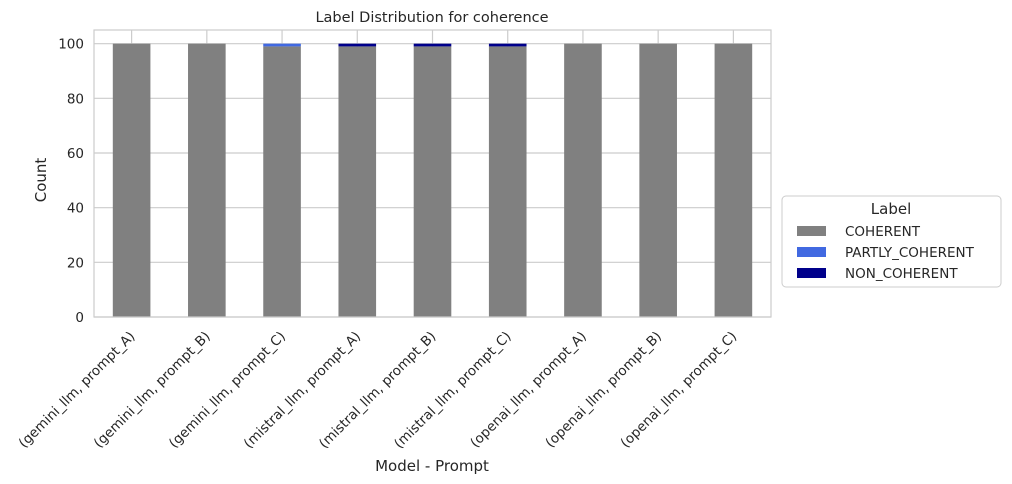  What do you see at coordinates (41, 180) in the screenshot?
I see `y-axis-label: Count` at bounding box center [41, 180].